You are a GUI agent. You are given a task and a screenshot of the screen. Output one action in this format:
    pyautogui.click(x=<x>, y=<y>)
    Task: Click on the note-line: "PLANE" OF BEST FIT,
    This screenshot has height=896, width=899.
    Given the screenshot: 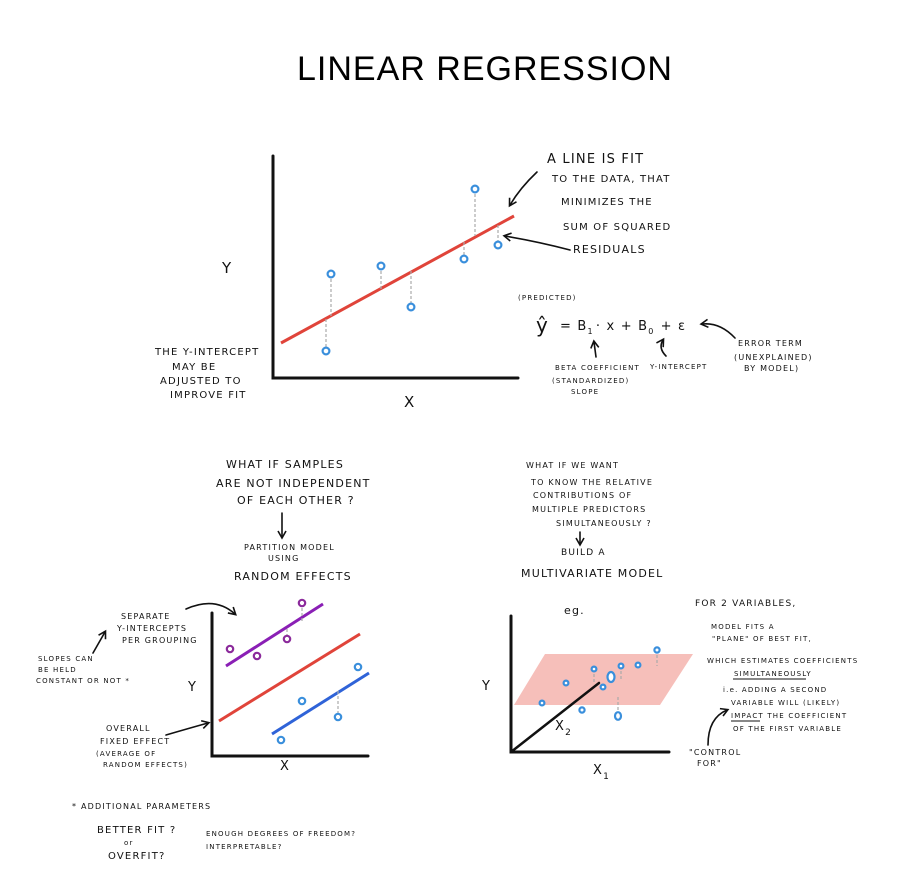 What is the action you would take?
    pyautogui.click(x=762, y=639)
    